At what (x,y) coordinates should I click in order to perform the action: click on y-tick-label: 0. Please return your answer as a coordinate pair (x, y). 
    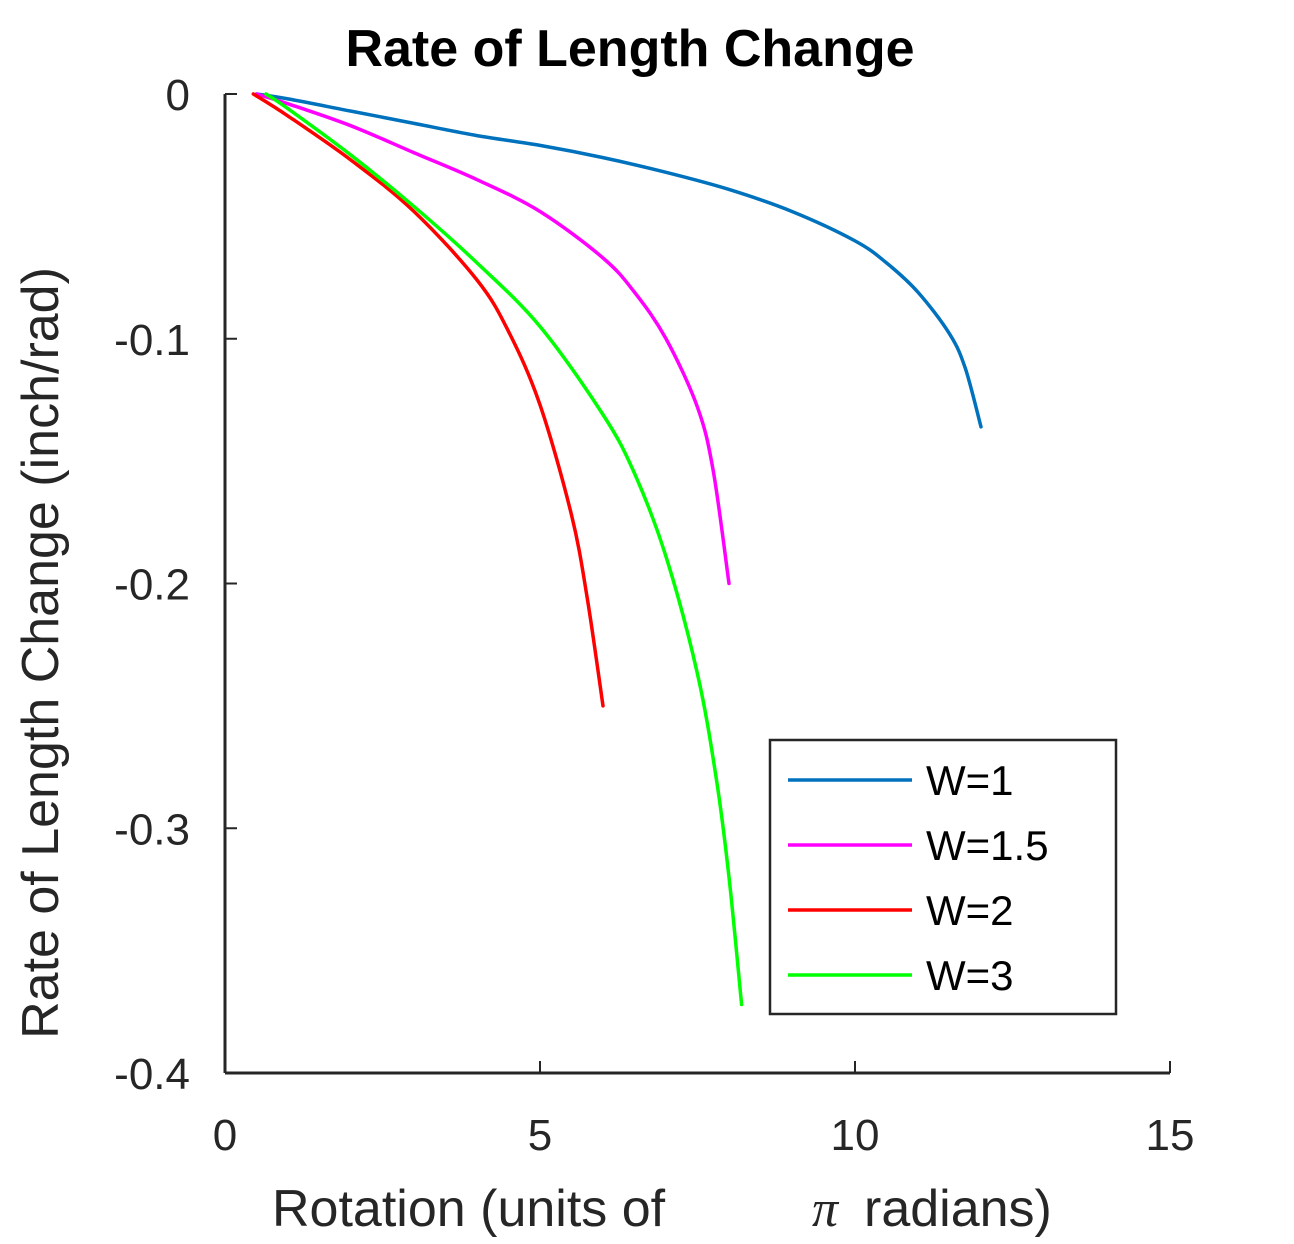
    Looking at the image, I should click on (178, 95).